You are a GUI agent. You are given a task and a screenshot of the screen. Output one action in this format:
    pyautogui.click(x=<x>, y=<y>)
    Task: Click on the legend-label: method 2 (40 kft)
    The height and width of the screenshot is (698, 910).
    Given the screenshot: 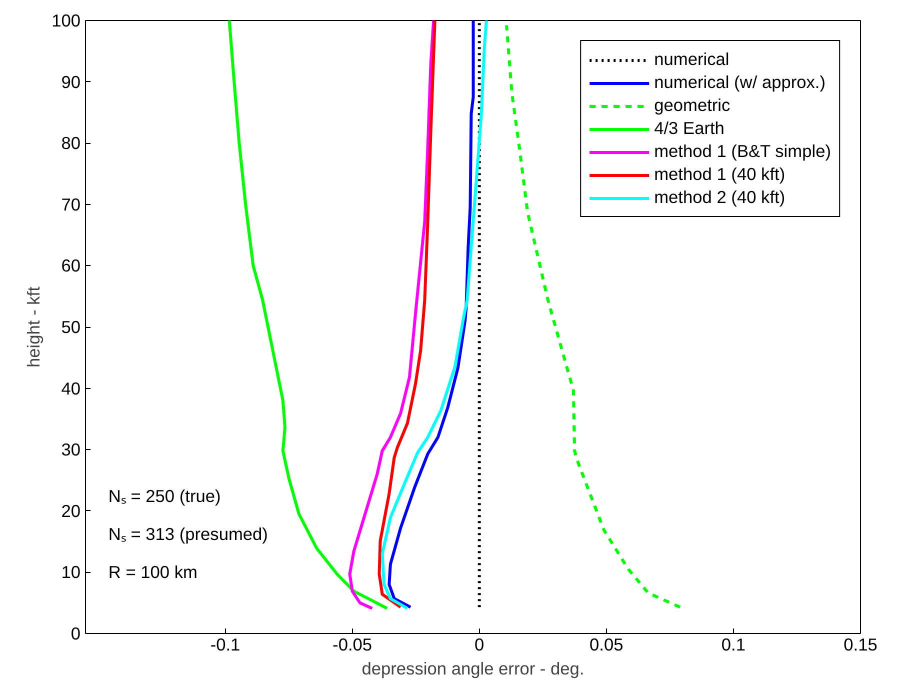 What is the action you would take?
    pyautogui.click(x=720, y=197)
    